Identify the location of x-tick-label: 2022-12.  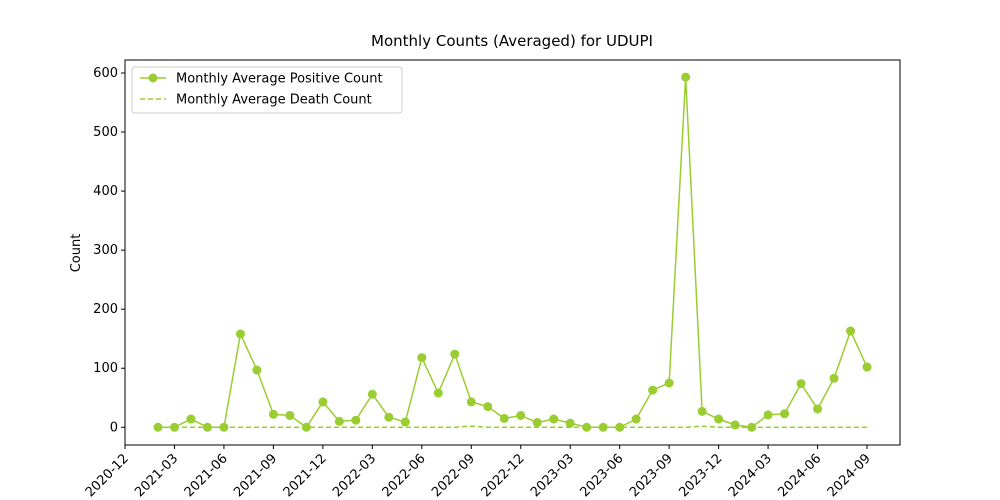
(503, 475).